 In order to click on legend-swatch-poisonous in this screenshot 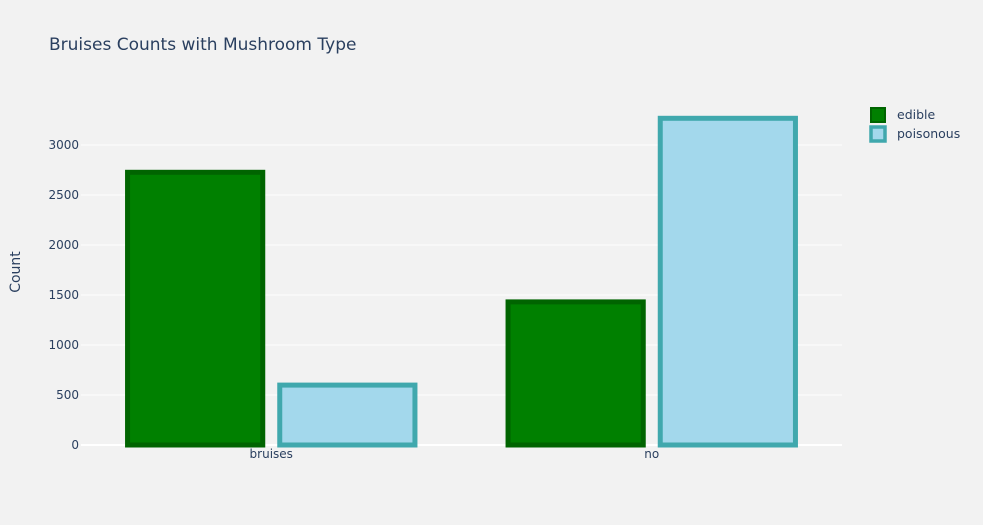, I will do `click(878, 134)`.